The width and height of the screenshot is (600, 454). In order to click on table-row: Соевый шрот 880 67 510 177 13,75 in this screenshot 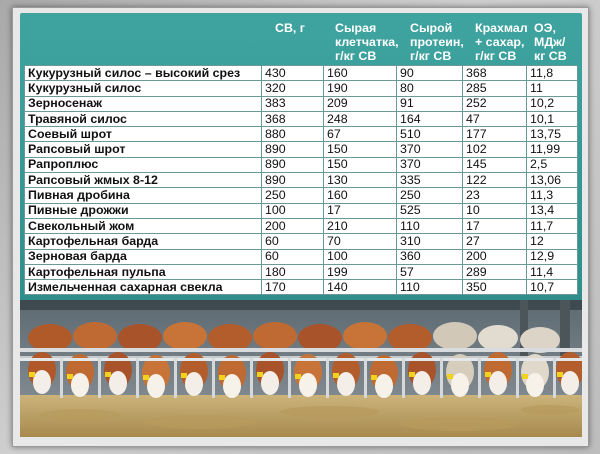, I will do `click(301, 134)`.